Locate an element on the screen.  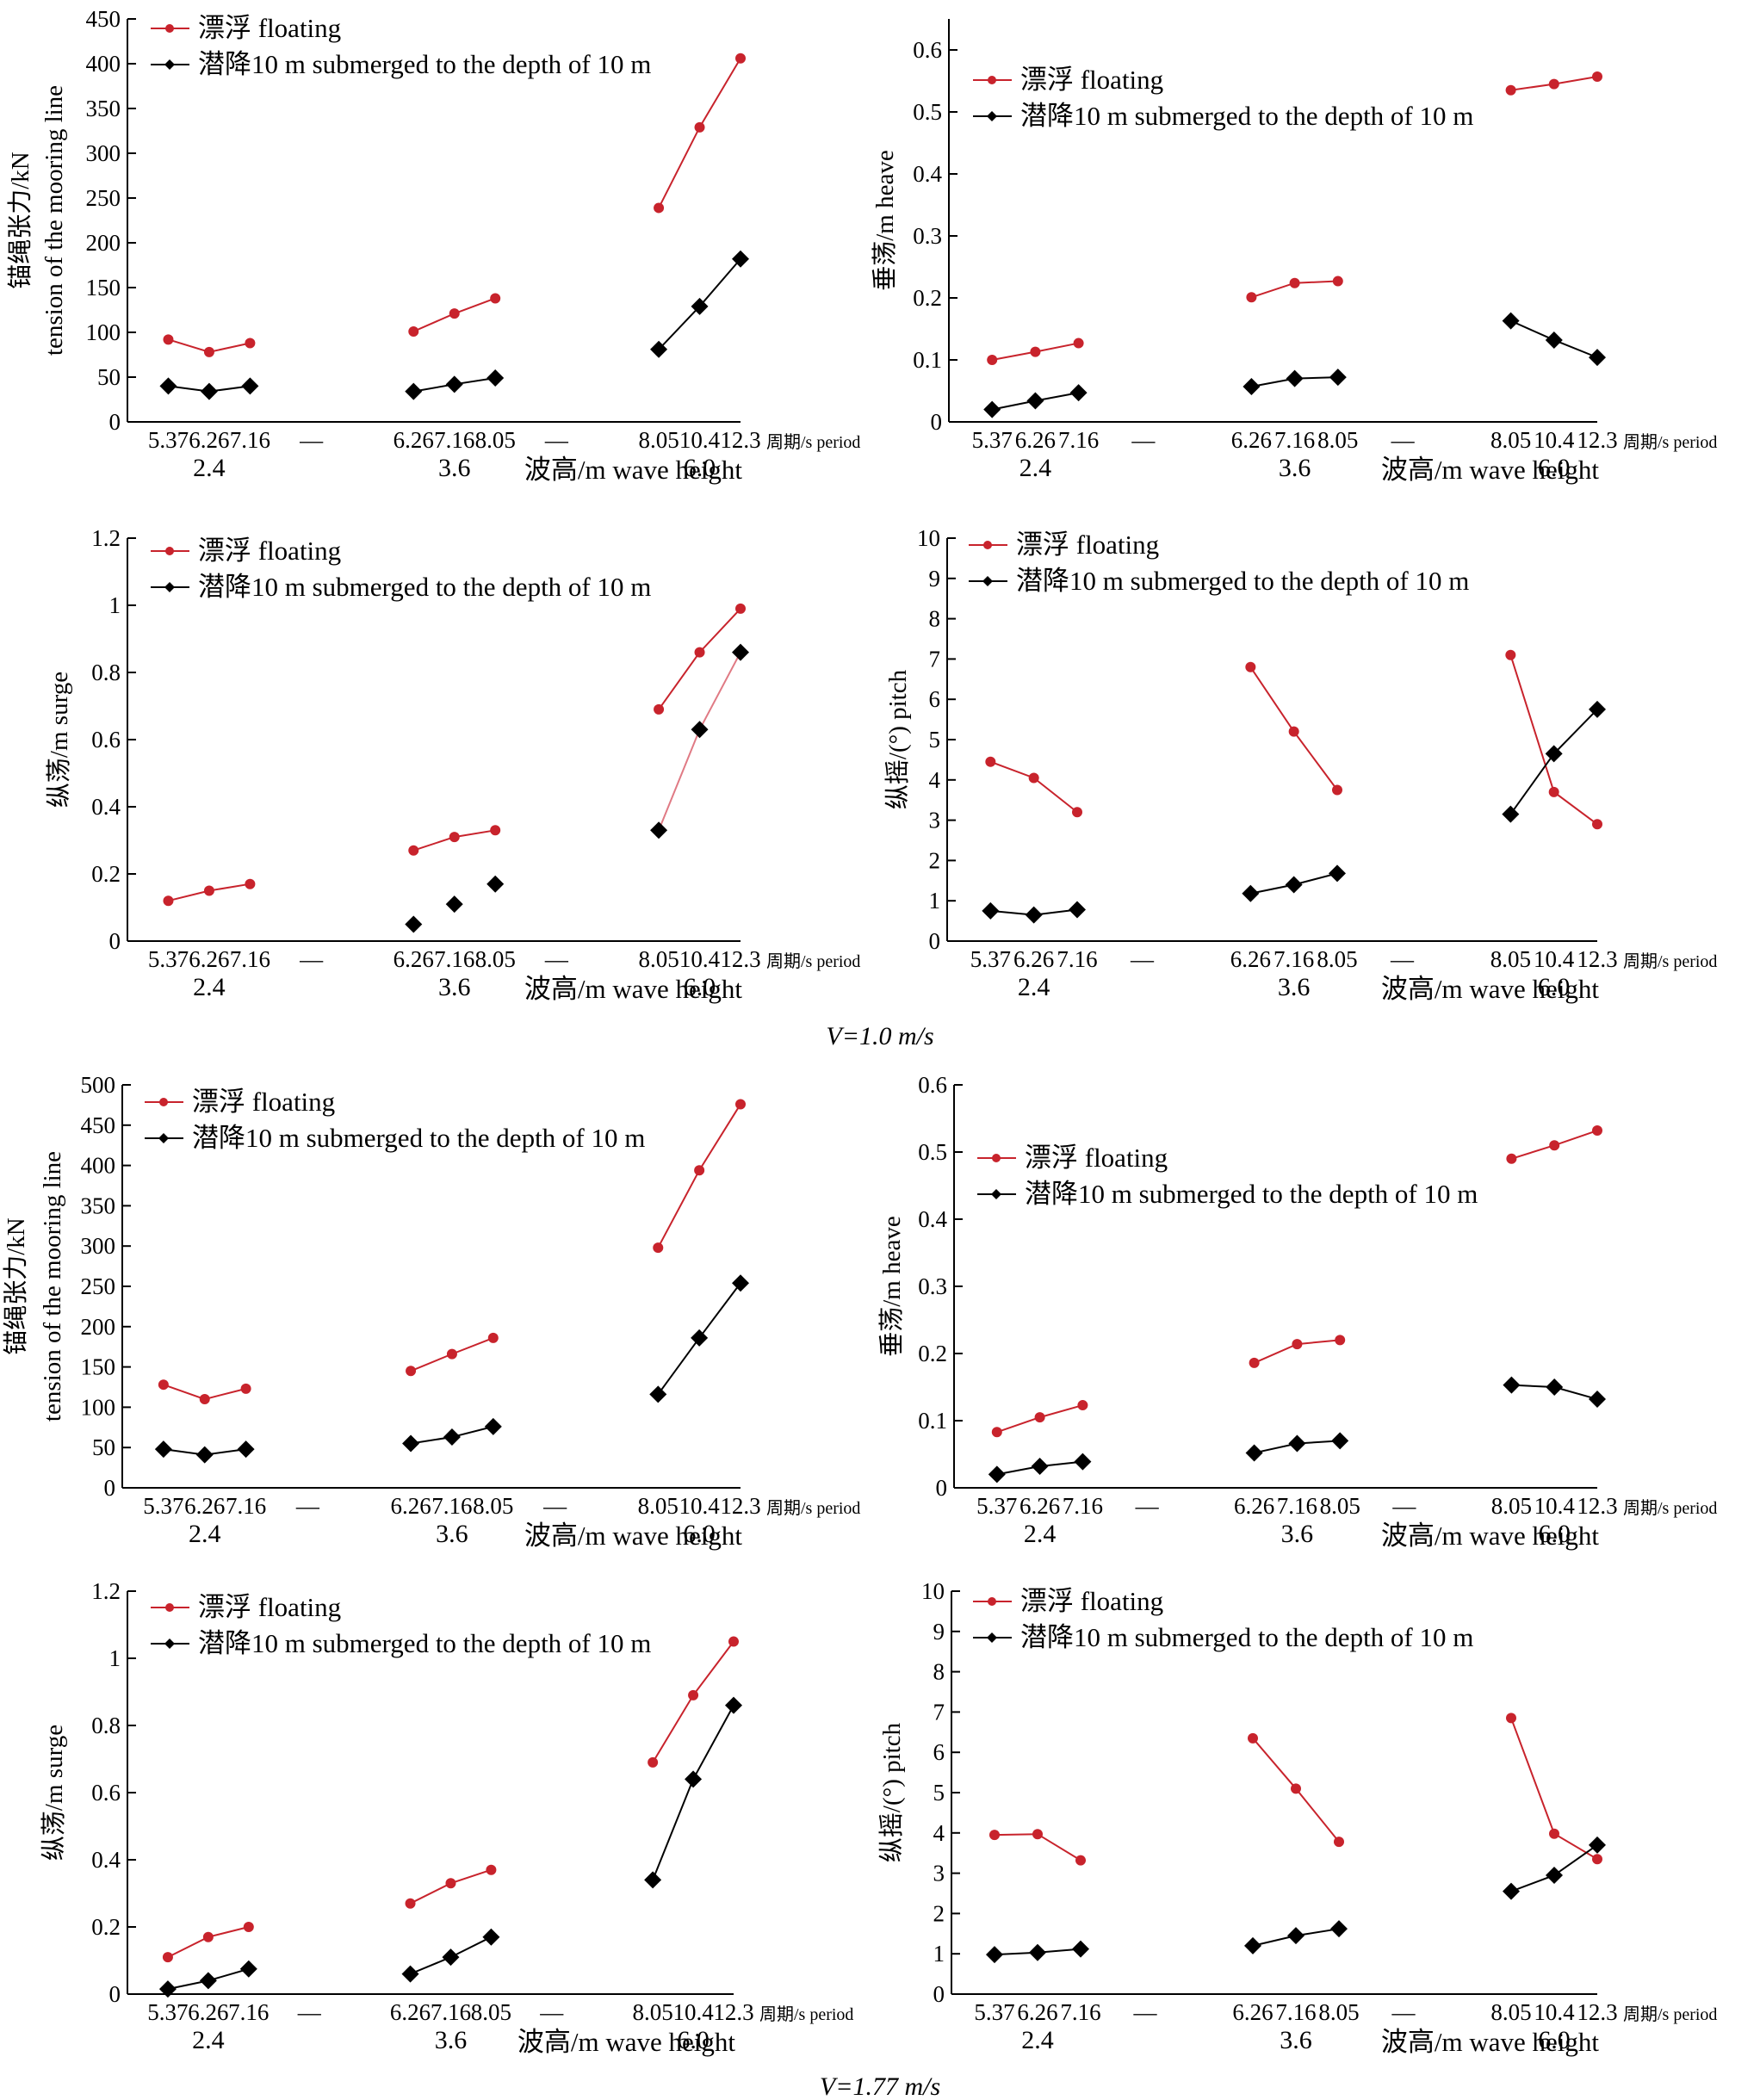
y-tick-label: 0.6 is located at coordinates (932, 1085).